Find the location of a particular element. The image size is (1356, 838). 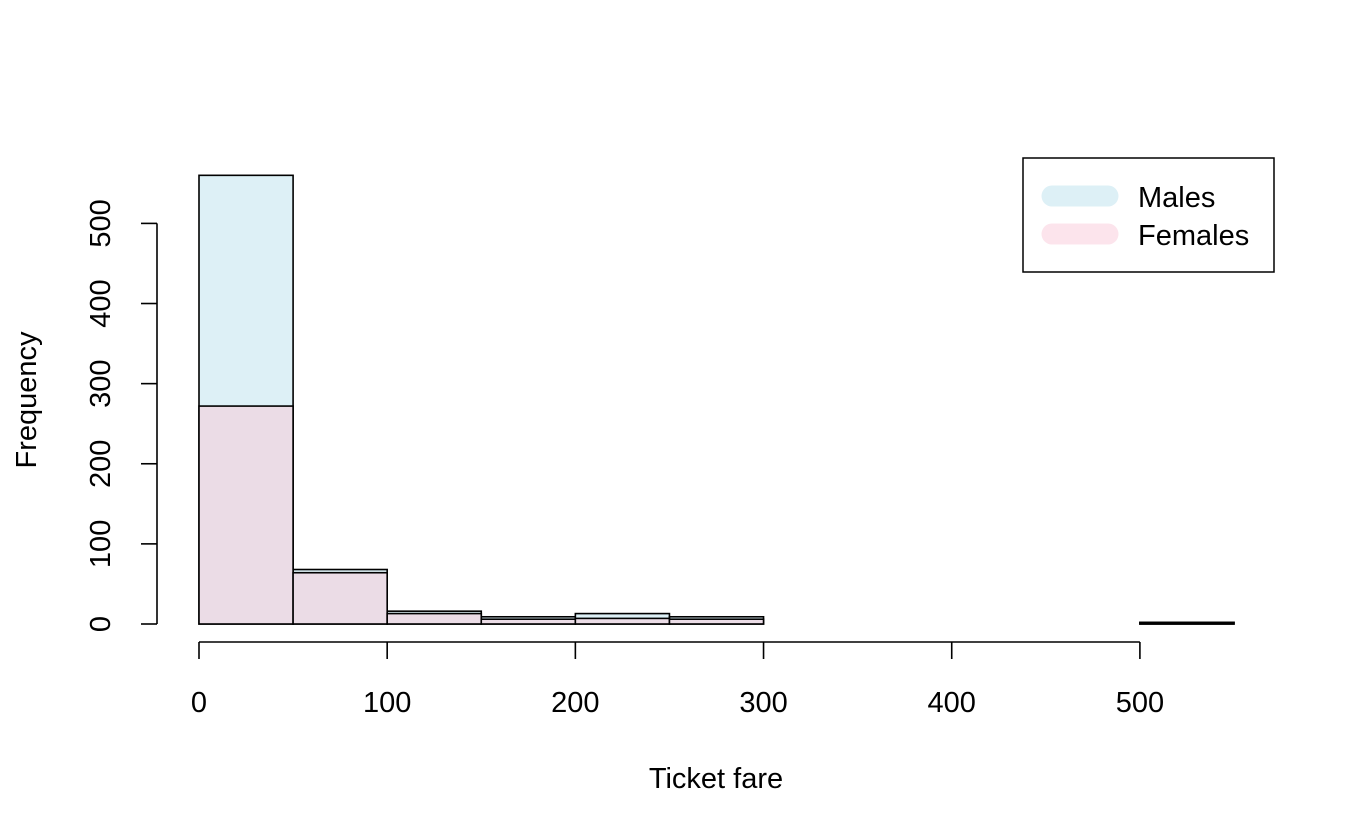

legend: Males Females is located at coordinates (1148, 215).